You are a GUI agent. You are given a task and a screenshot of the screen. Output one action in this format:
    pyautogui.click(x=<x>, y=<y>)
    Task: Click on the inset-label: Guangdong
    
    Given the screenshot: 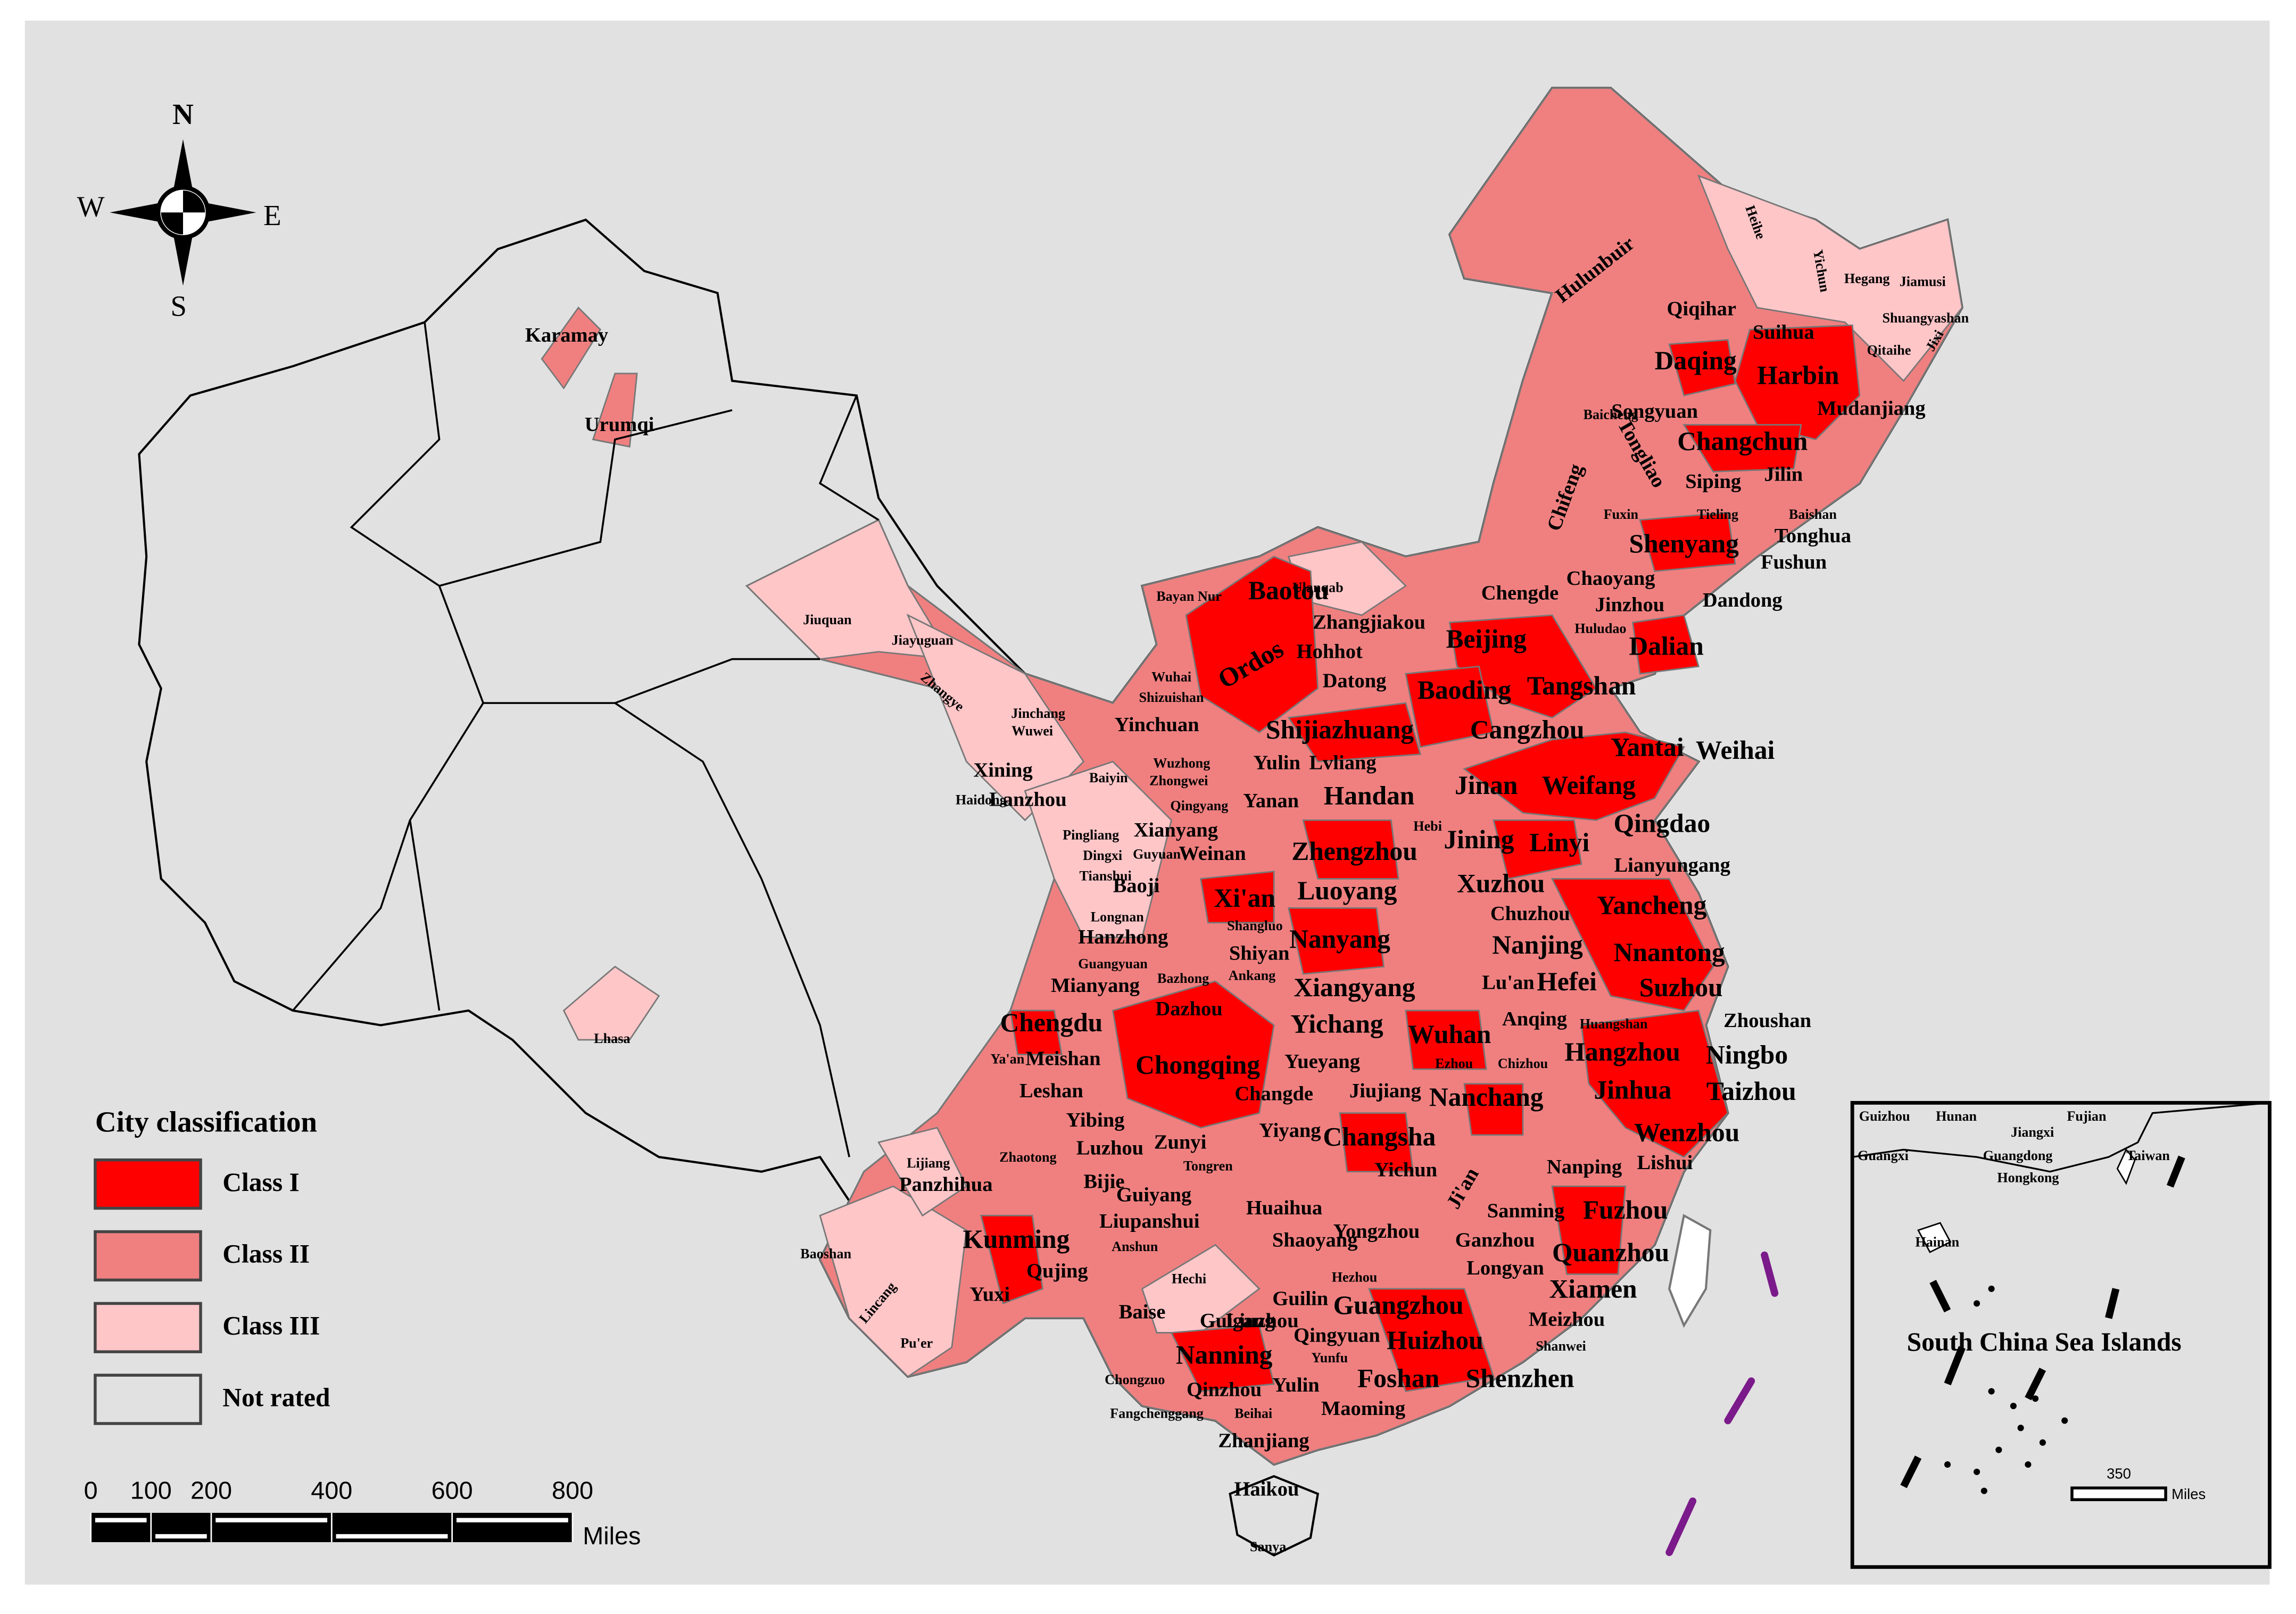 What is the action you would take?
    pyautogui.click(x=2018, y=1155)
    